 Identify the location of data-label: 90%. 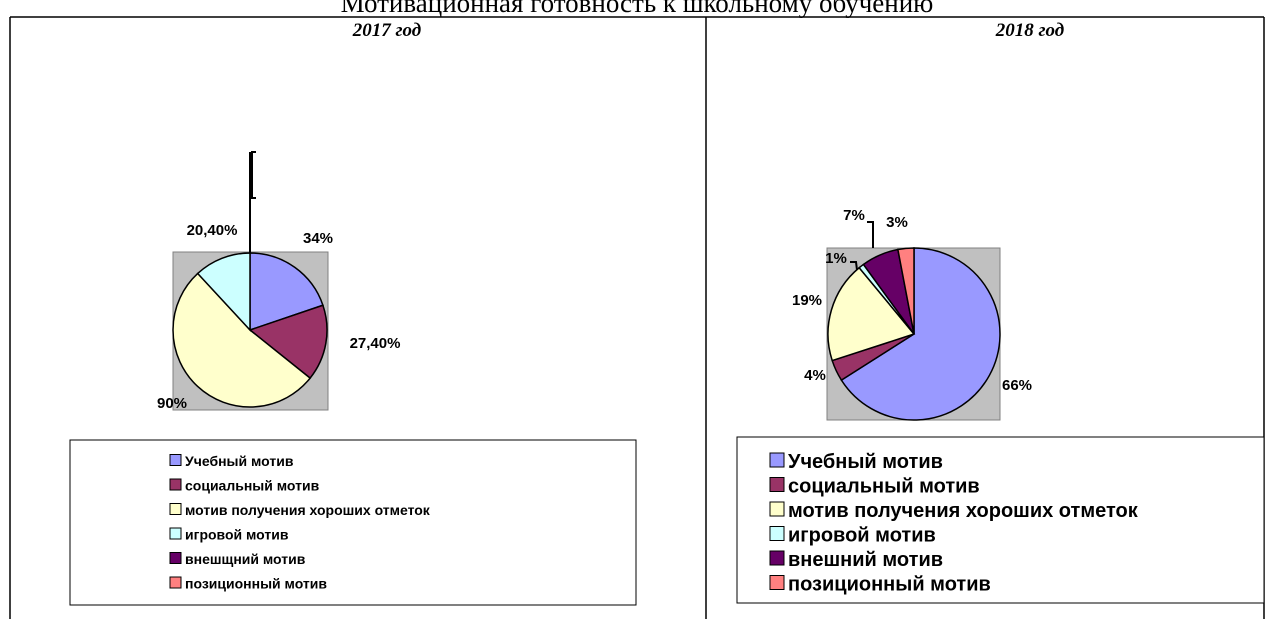
(172, 403).